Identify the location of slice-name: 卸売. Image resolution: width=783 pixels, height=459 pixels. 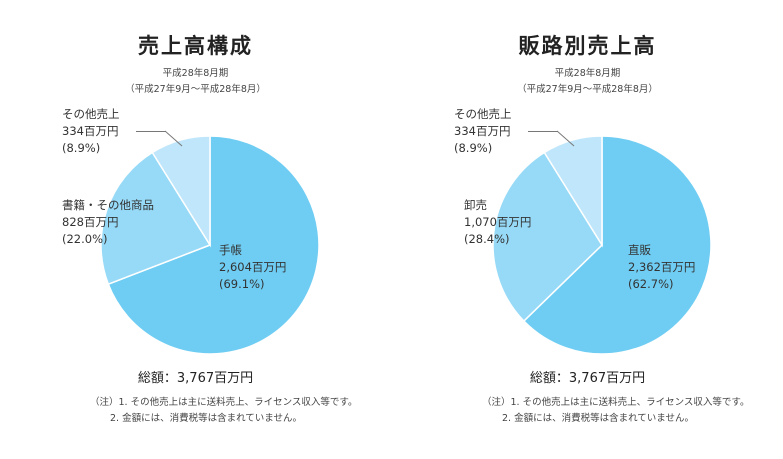
(475, 205).